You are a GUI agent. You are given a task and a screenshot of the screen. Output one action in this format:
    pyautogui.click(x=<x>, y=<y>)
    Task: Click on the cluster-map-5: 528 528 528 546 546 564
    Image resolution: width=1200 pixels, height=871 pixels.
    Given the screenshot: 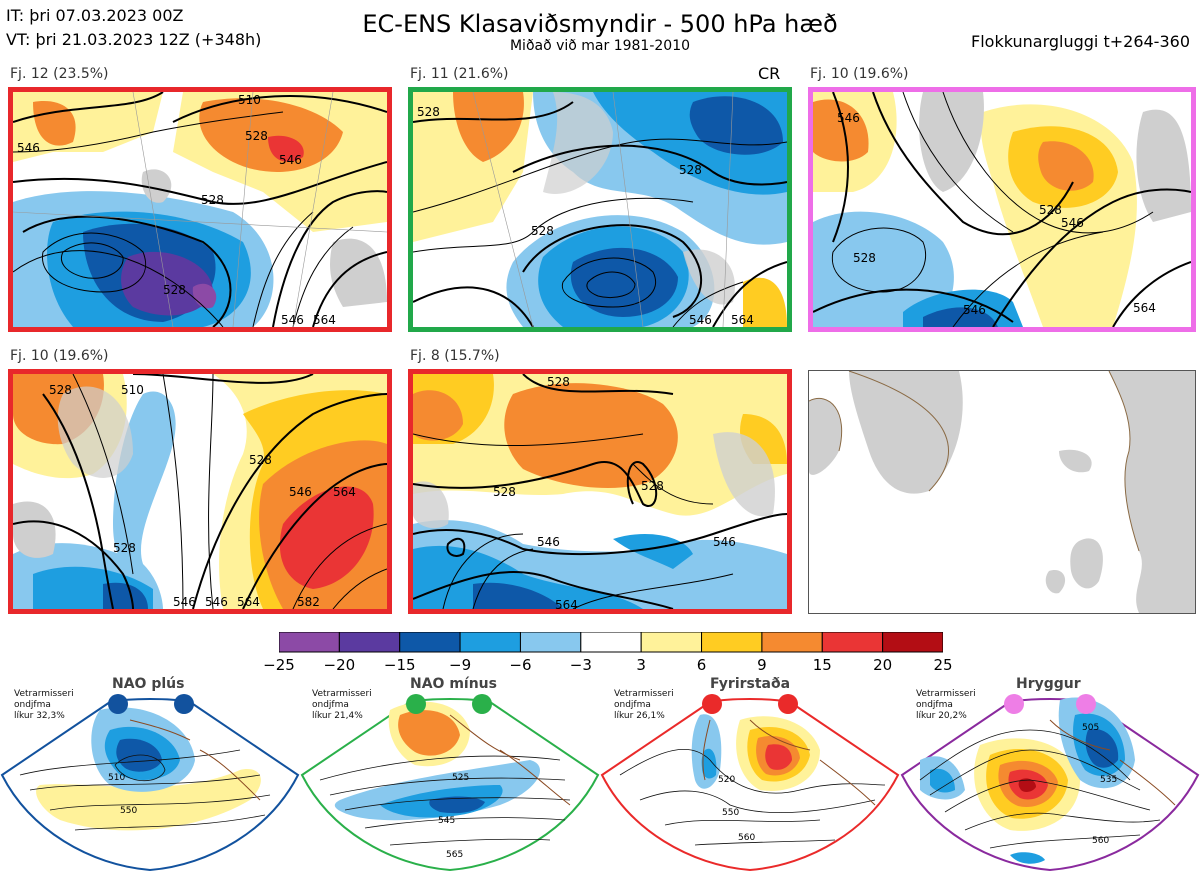 What is the action you would take?
    pyautogui.click(x=600, y=491)
    